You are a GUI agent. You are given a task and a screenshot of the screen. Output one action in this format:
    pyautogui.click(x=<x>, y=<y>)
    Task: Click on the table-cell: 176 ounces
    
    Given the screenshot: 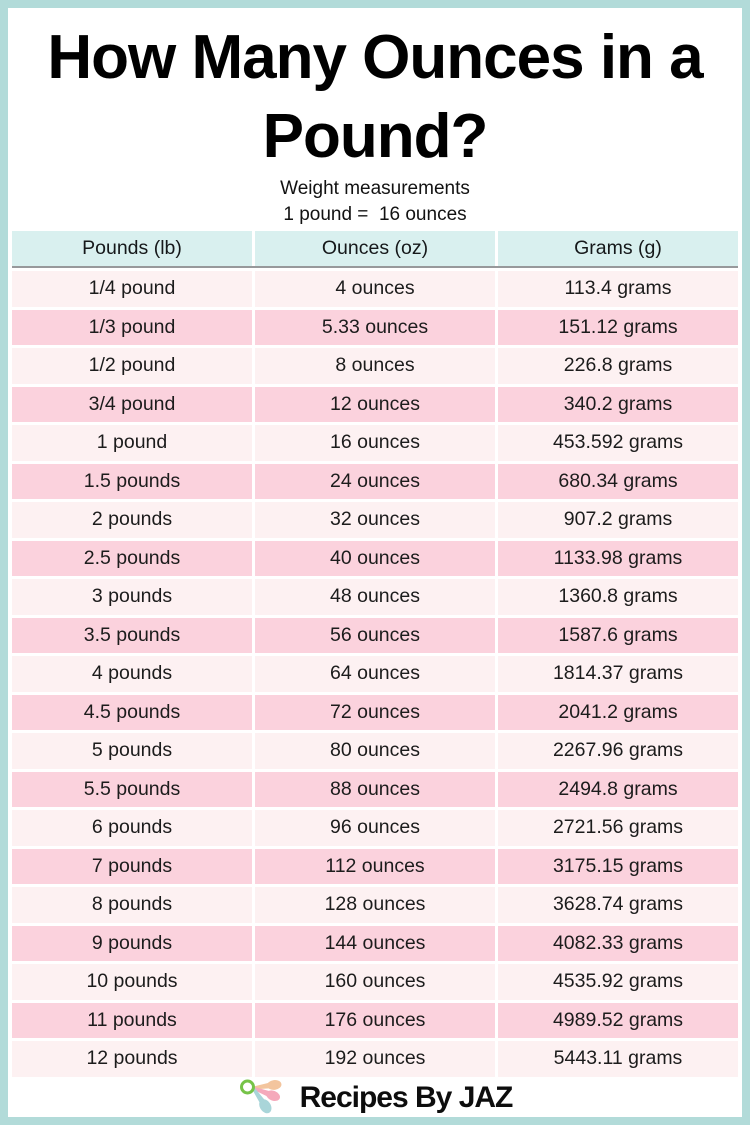 What is the action you would take?
    pyautogui.click(x=375, y=1020)
    